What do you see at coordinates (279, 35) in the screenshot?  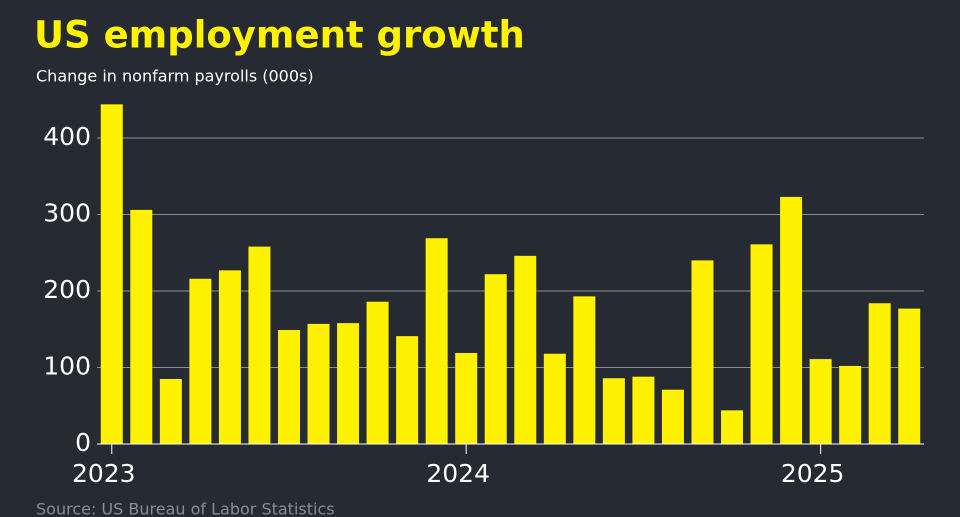 I see `chart-title: US employment growth` at bounding box center [279, 35].